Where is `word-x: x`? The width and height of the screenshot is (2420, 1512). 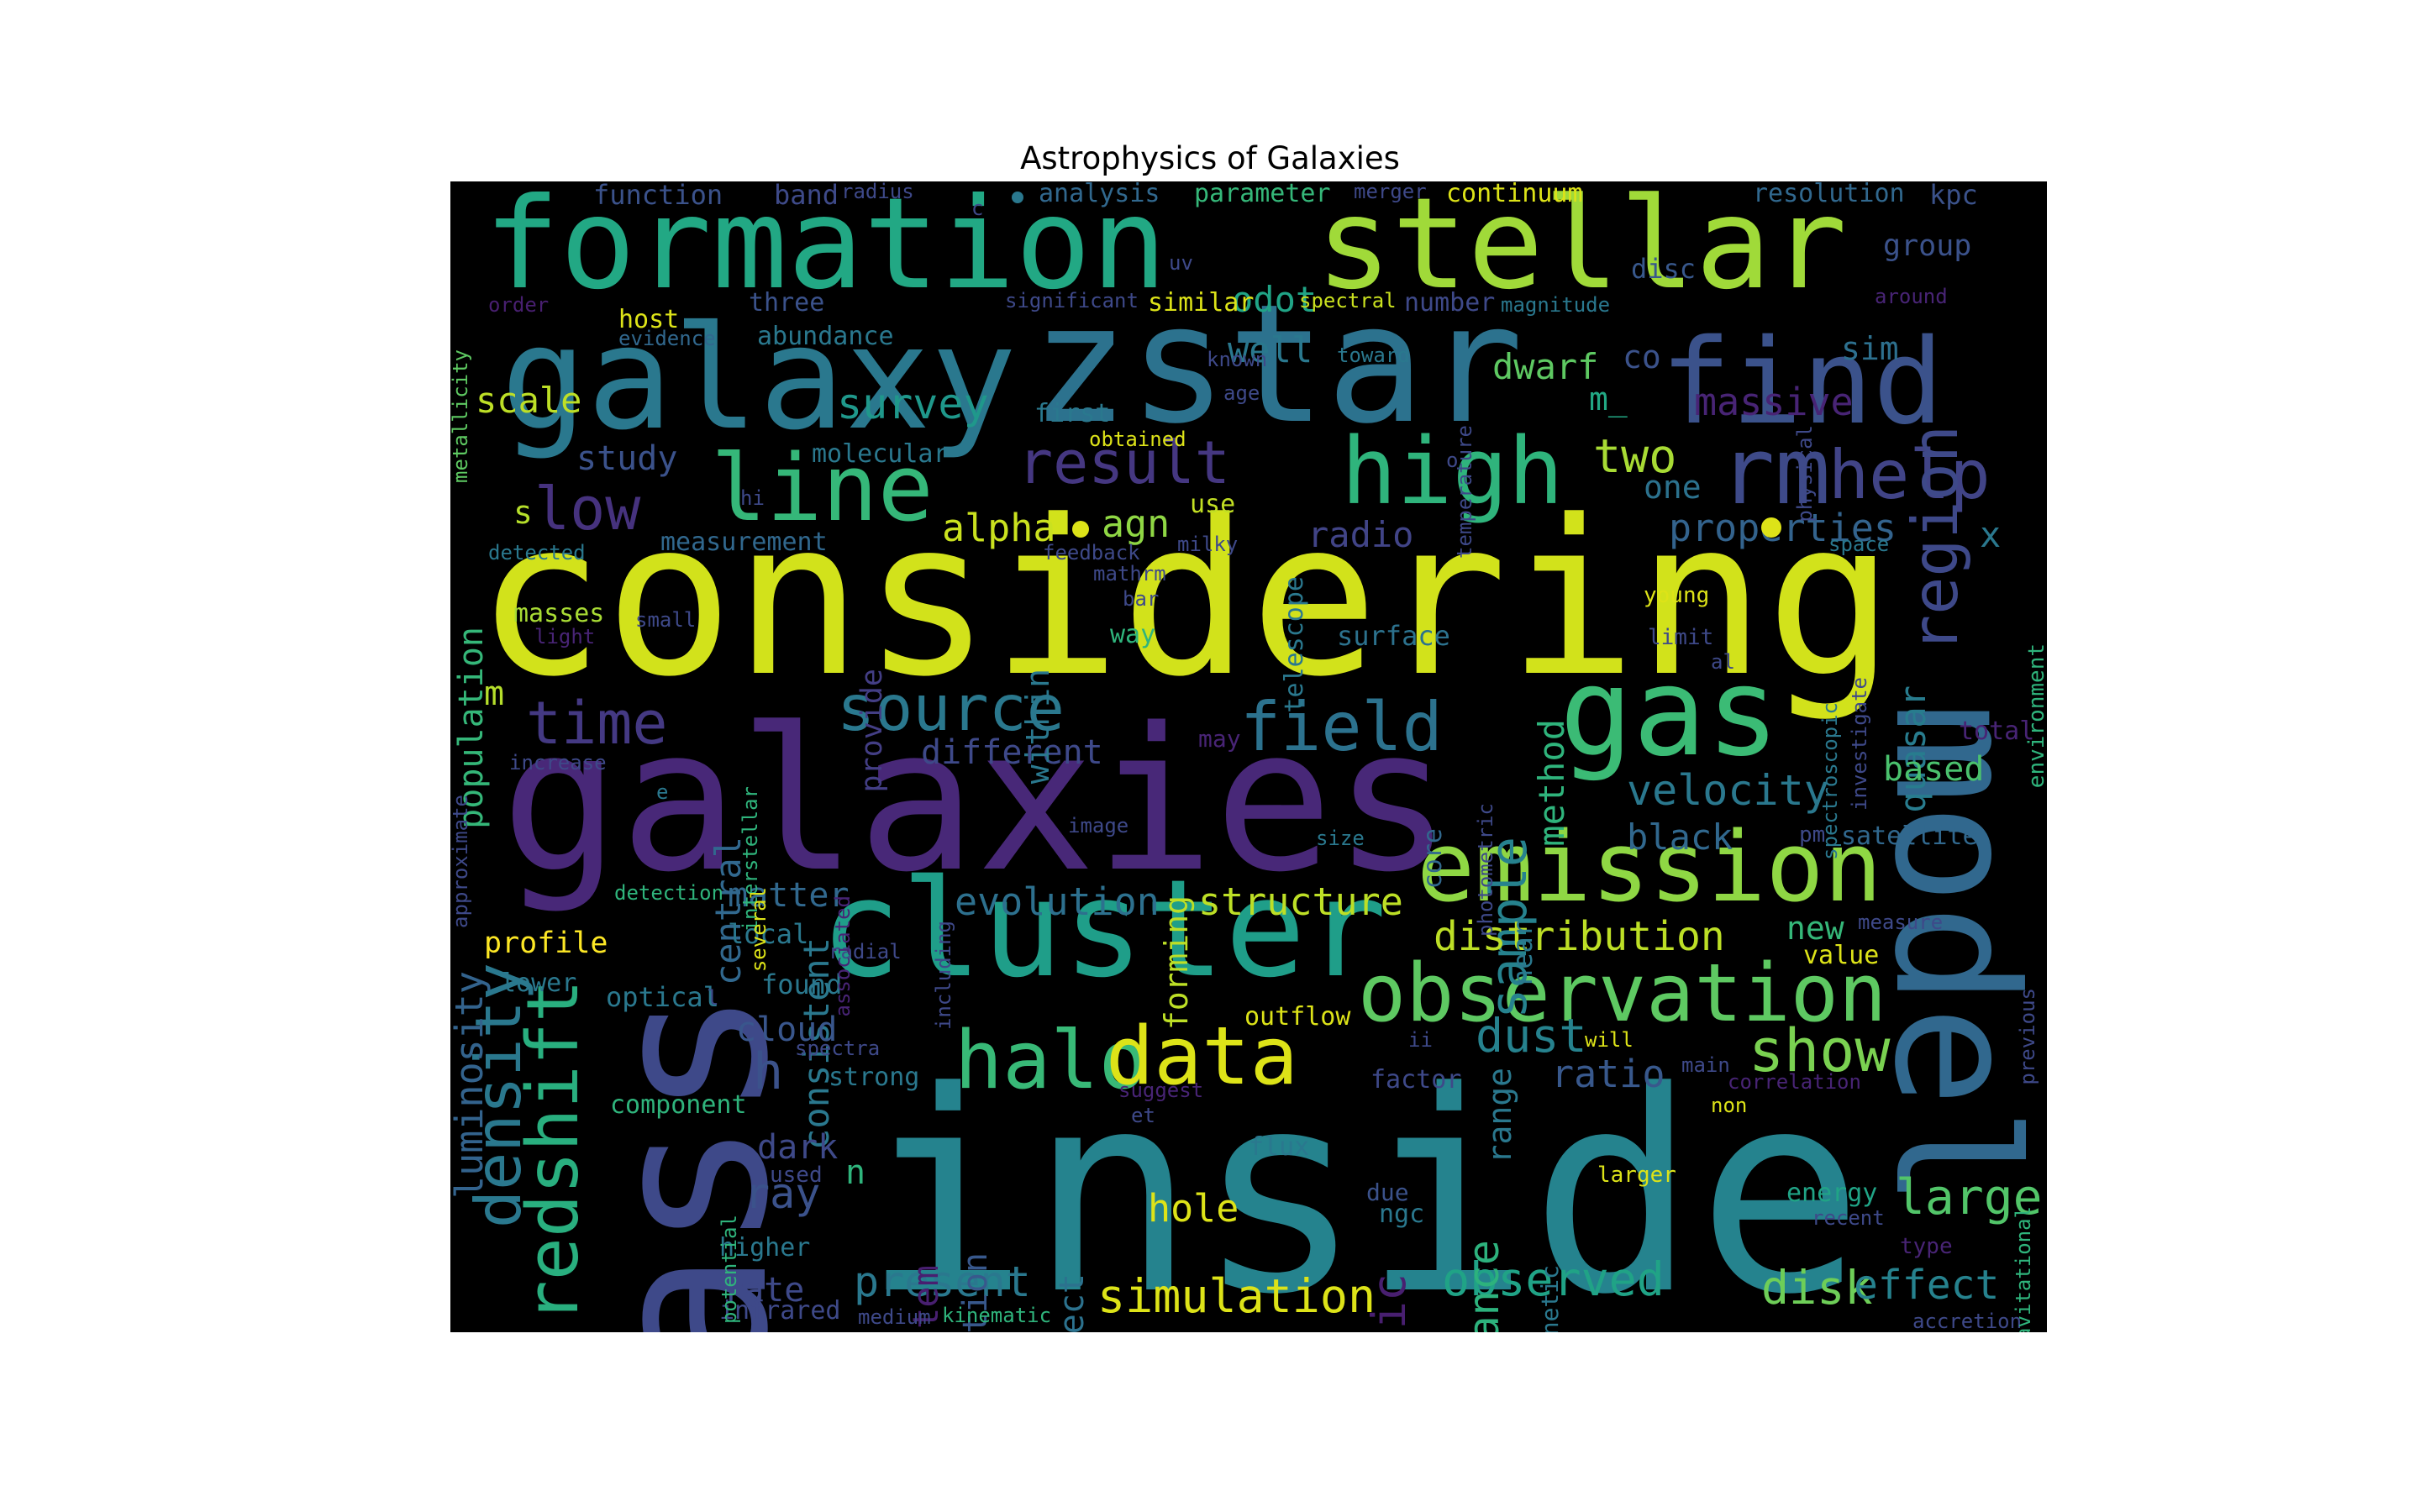 word-x: x is located at coordinates (1991, 534).